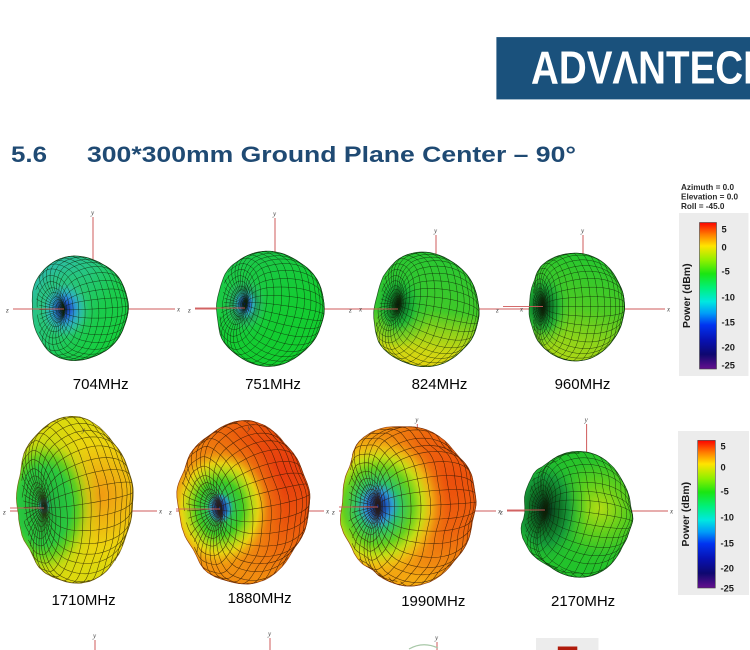 This screenshot has height=650, width=750. Describe the element at coordinates (707, 187) in the screenshot. I see `svg-text: Azimuth = 0.0` at that location.